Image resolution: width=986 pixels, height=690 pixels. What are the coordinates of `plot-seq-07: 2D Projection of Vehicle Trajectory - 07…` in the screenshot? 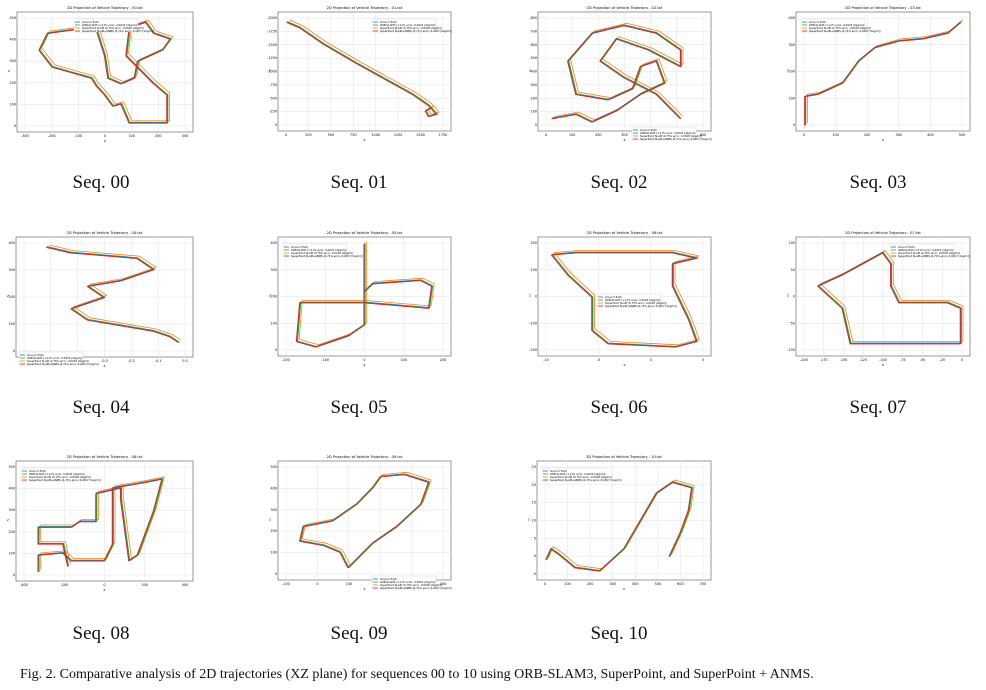 It's located at (878, 298).